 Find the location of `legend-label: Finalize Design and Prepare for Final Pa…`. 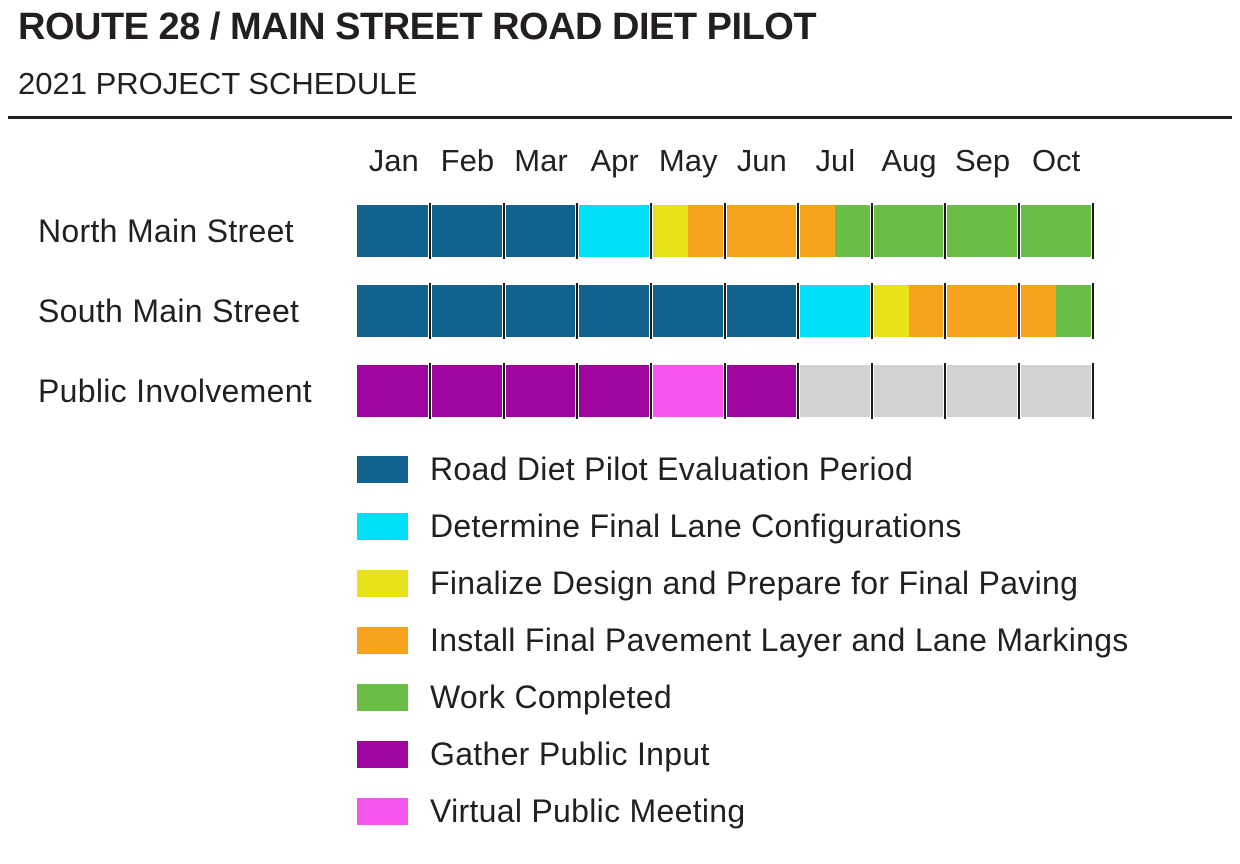

legend-label: Finalize Design and Prepare for Final Pa… is located at coordinates (754, 583).